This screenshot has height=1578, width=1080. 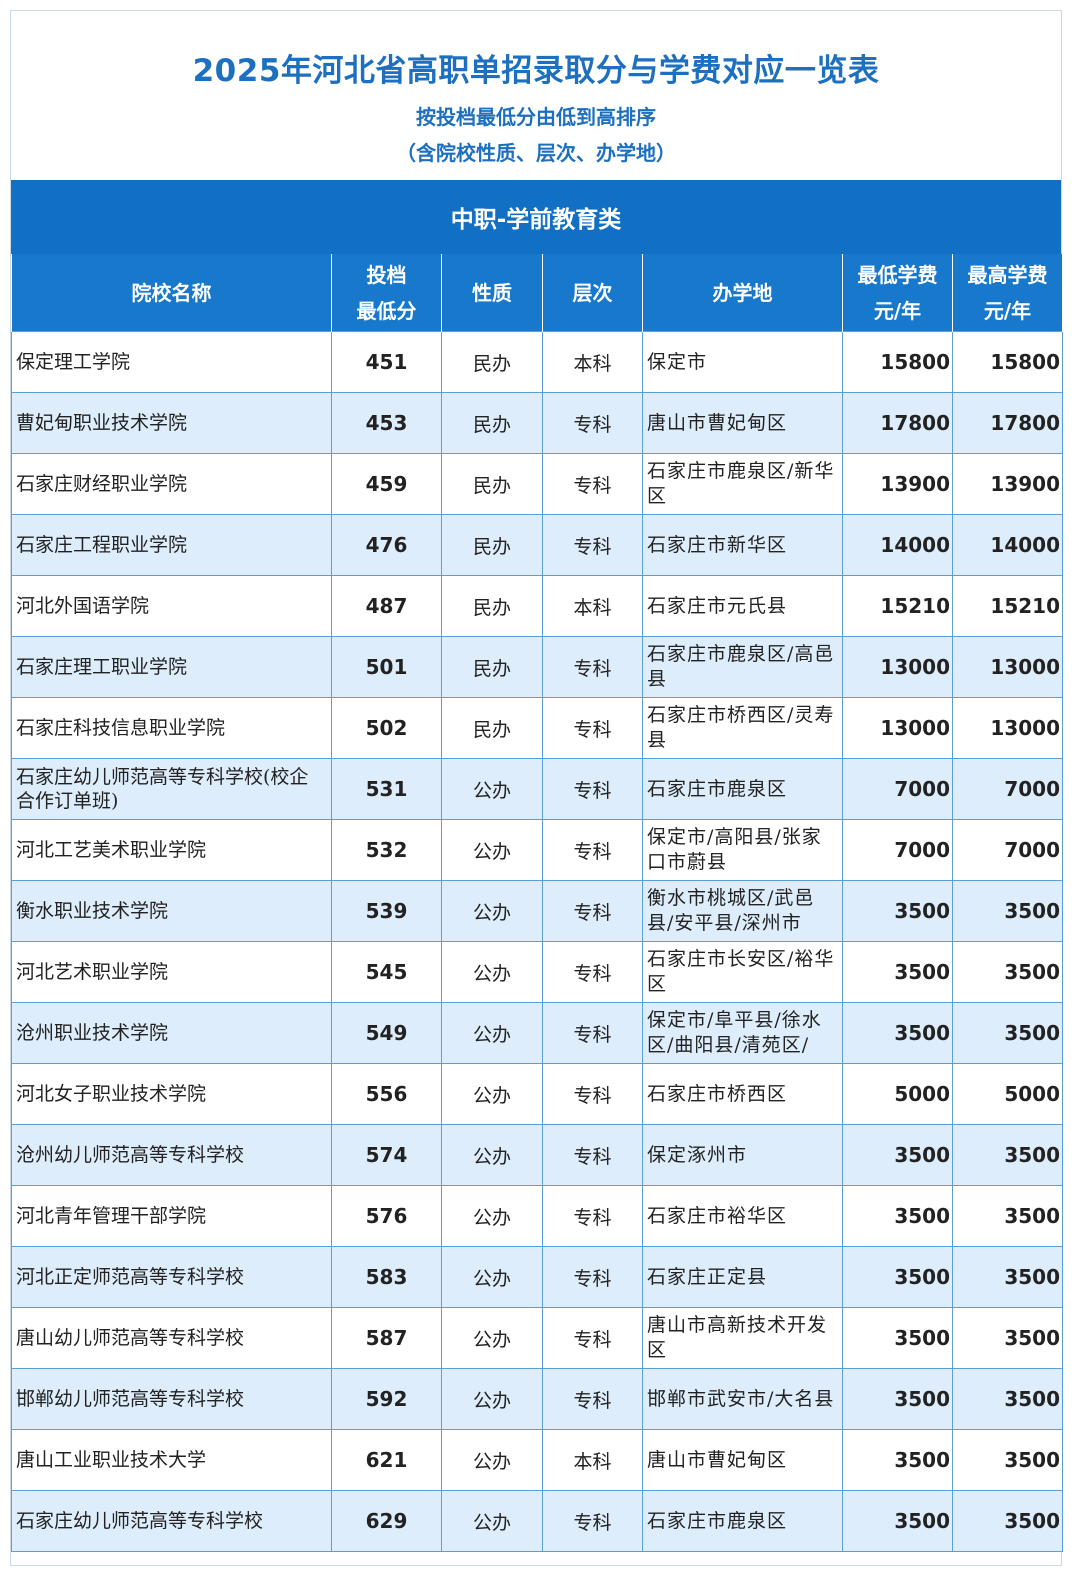 I want to click on school-name-cell: 石家庄幼儿师范高等专科学校, so click(x=171, y=1521).